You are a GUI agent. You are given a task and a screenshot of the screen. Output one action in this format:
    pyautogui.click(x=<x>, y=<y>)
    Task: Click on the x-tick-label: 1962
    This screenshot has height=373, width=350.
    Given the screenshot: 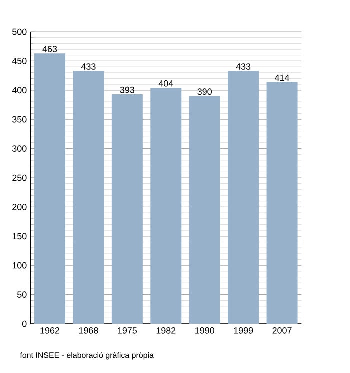 What is the action you would take?
    pyautogui.click(x=50, y=331)
    